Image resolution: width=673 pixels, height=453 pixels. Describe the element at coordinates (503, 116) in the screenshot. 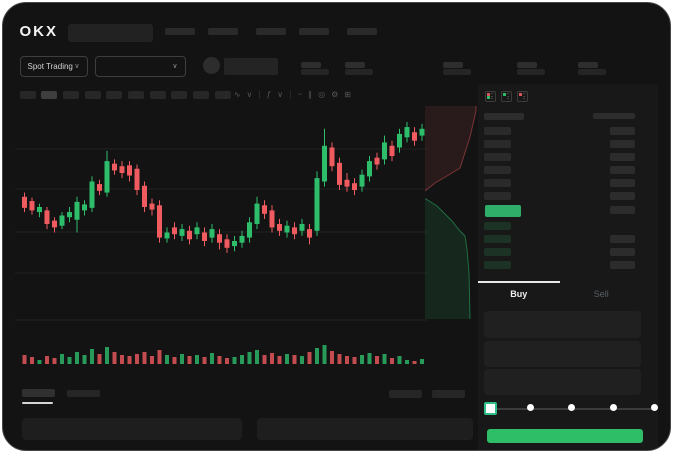

I see `orderbook-header-price-placeholder` at that location.